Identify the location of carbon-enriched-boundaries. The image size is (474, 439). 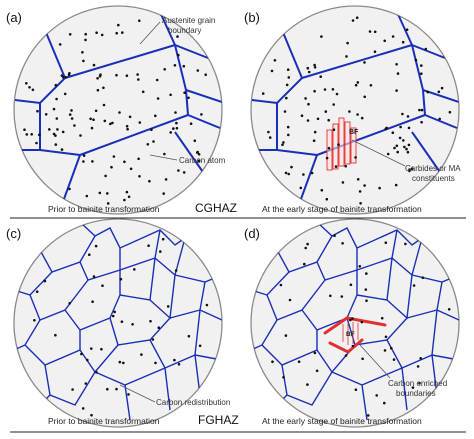
(355, 335).